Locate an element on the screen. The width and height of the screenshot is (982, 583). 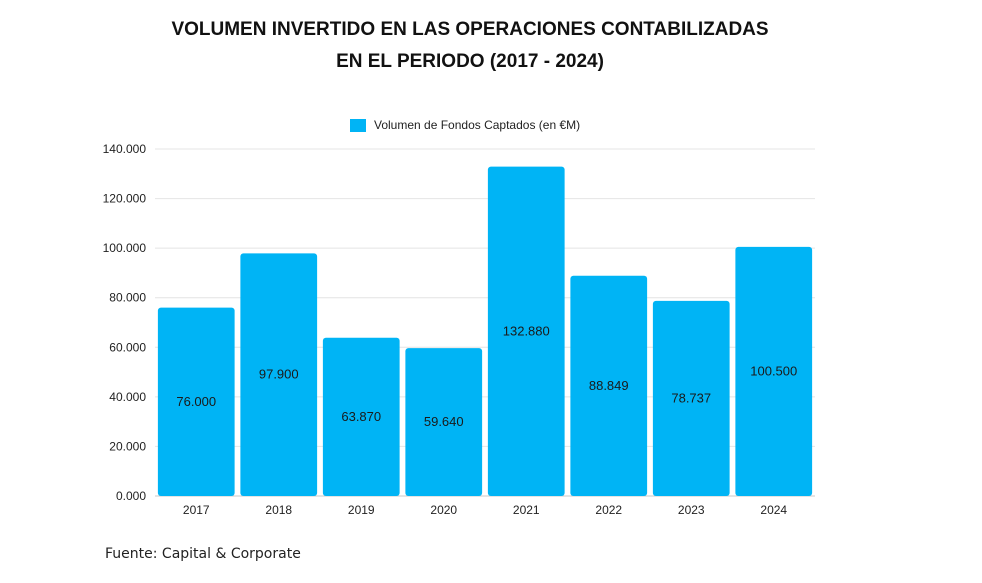
bar-2024 is located at coordinates (774, 371).